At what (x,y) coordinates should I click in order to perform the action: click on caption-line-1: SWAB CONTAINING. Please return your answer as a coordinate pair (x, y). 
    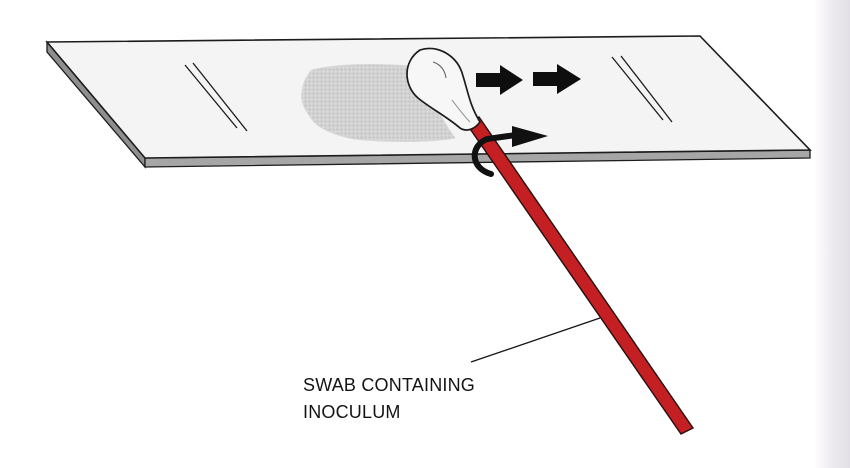
    Looking at the image, I should click on (389, 385).